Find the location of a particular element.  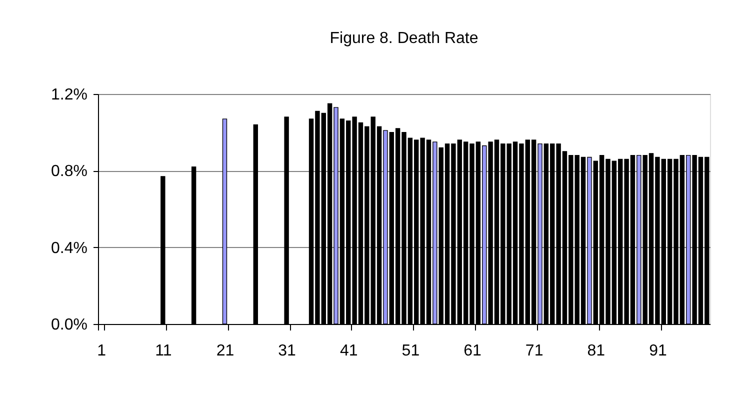

x-tick-label: 31 is located at coordinates (287, 351).